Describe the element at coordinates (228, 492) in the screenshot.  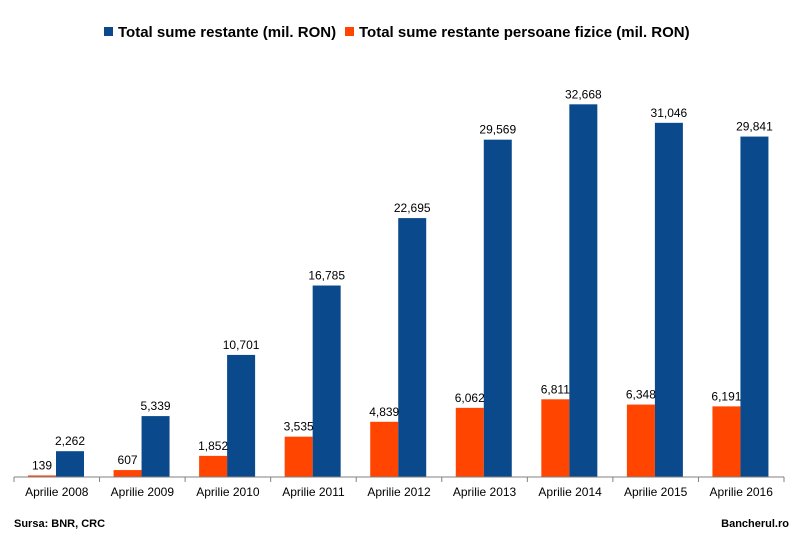
I see `x-tick-label: Aprilie 2010` at that location.